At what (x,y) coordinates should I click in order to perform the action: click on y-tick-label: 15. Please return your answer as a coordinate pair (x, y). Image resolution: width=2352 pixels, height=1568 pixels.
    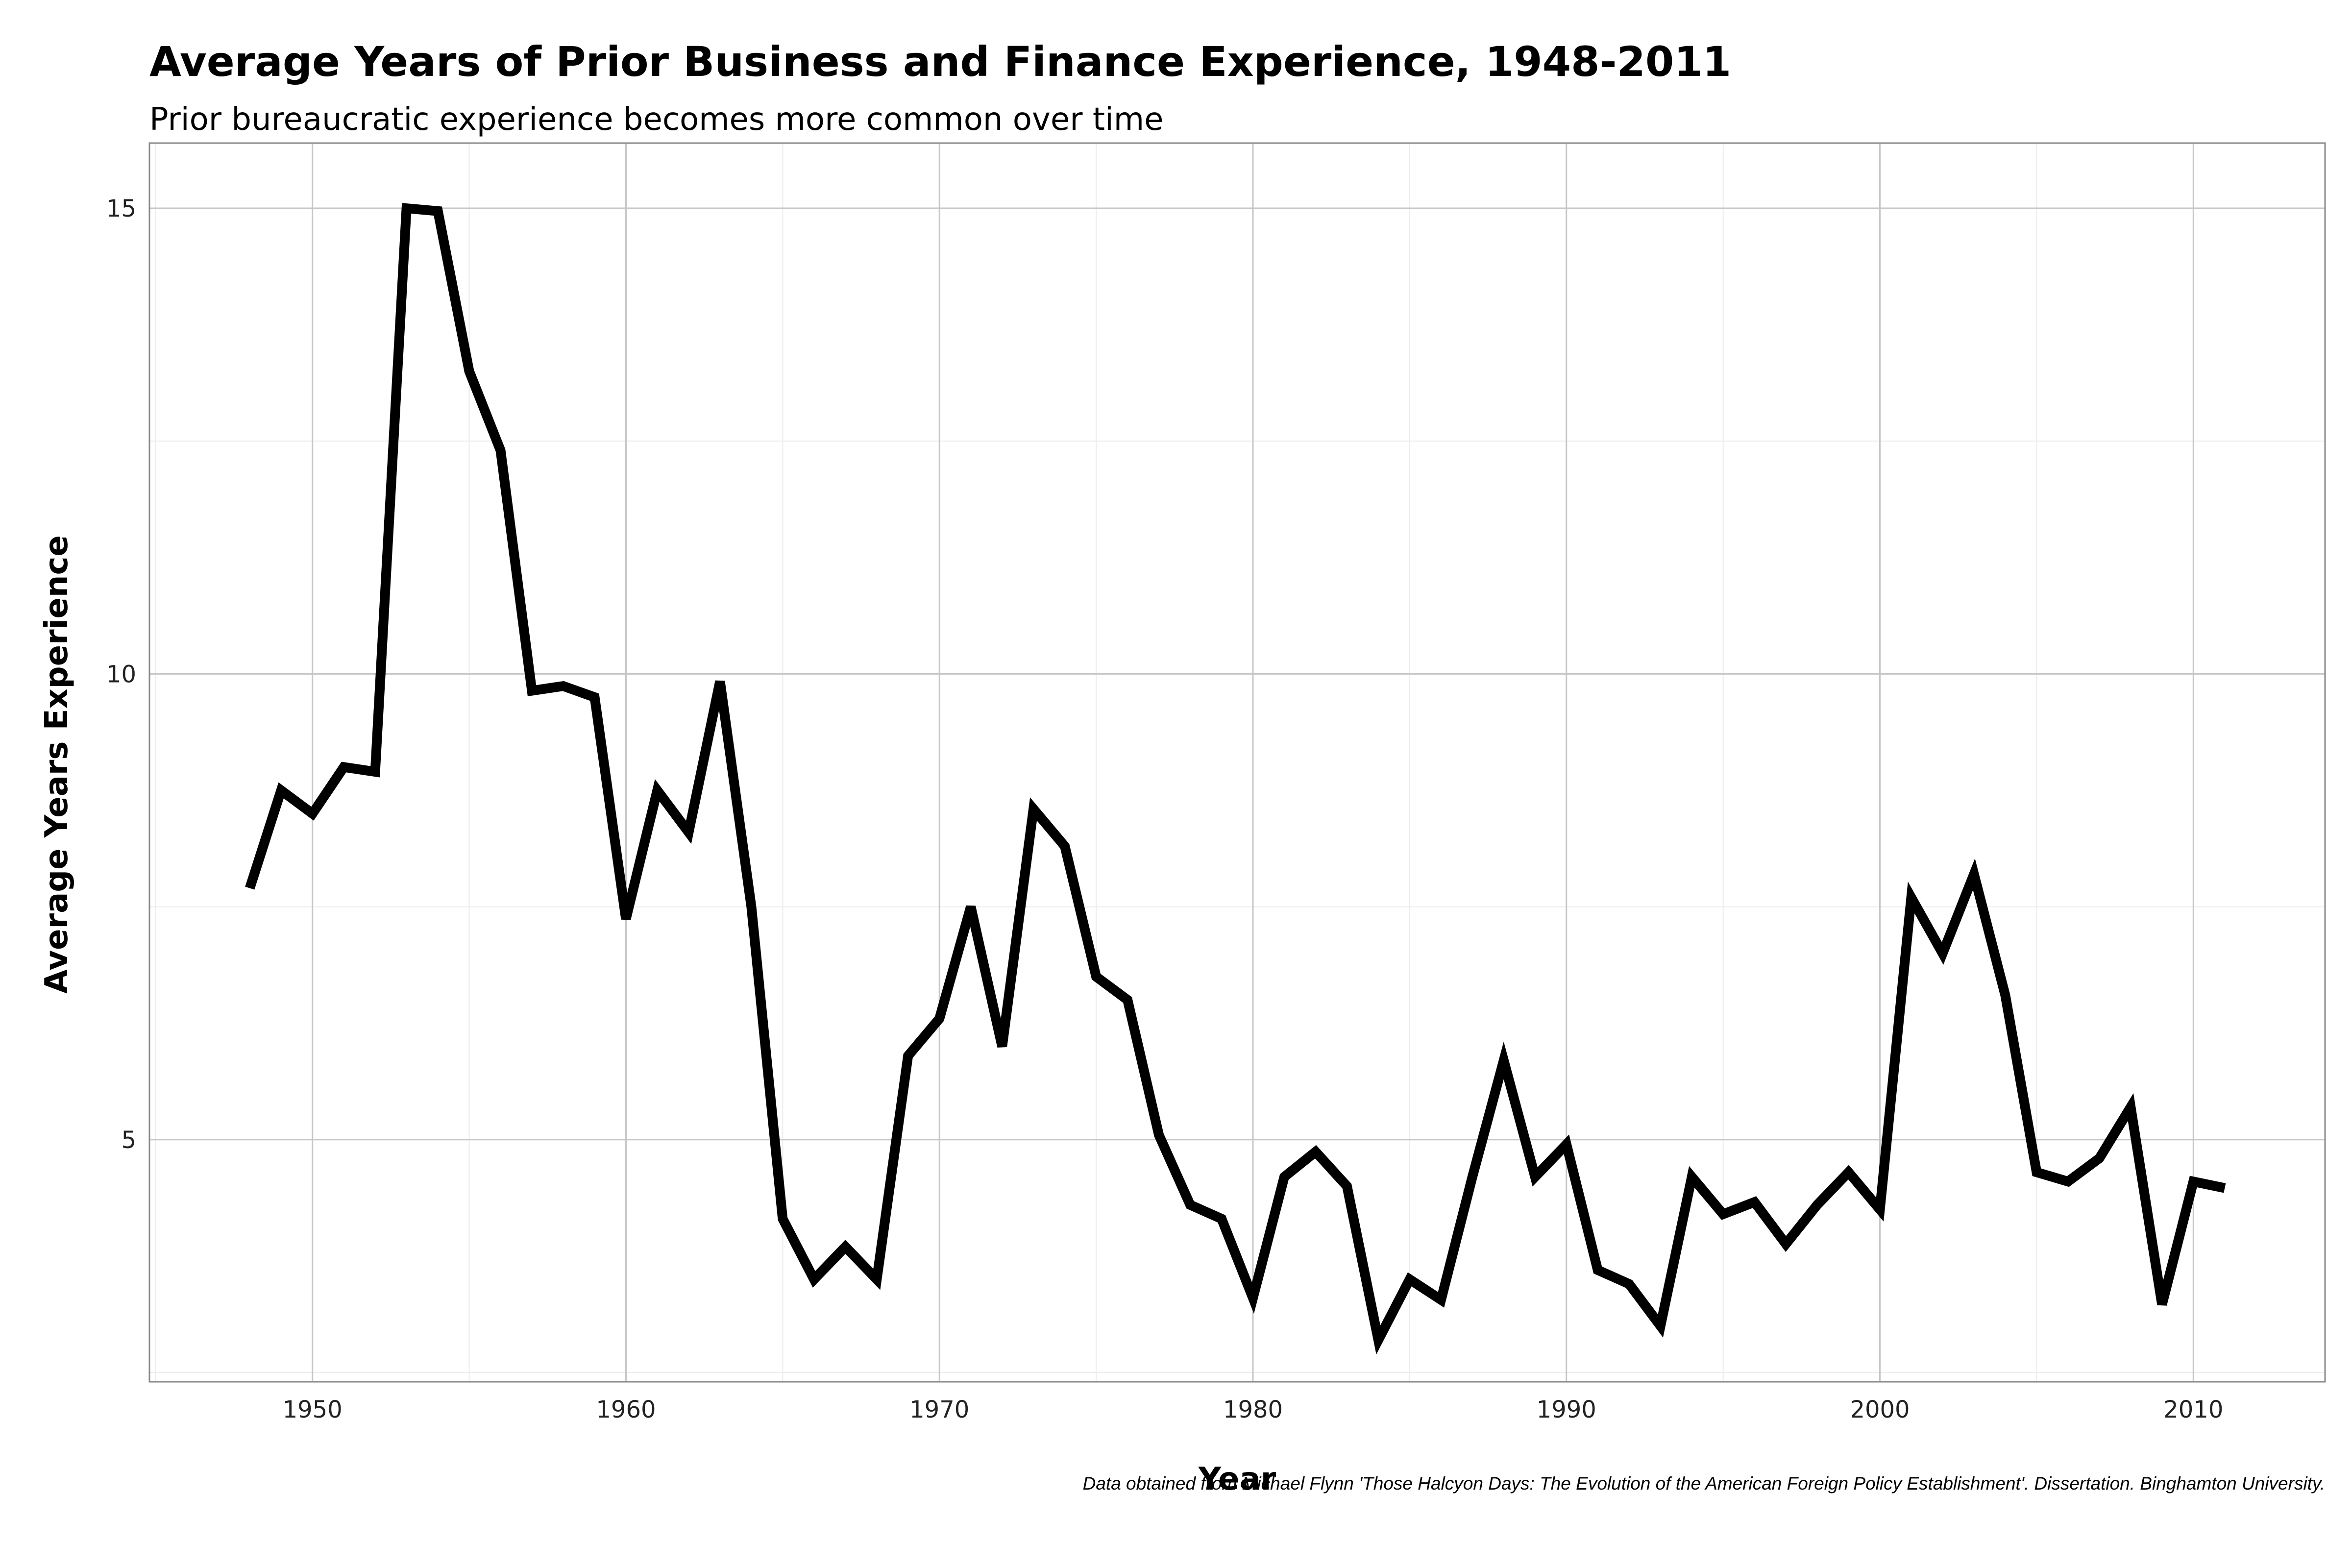
    Looking at the image, I should click on (121, 208).